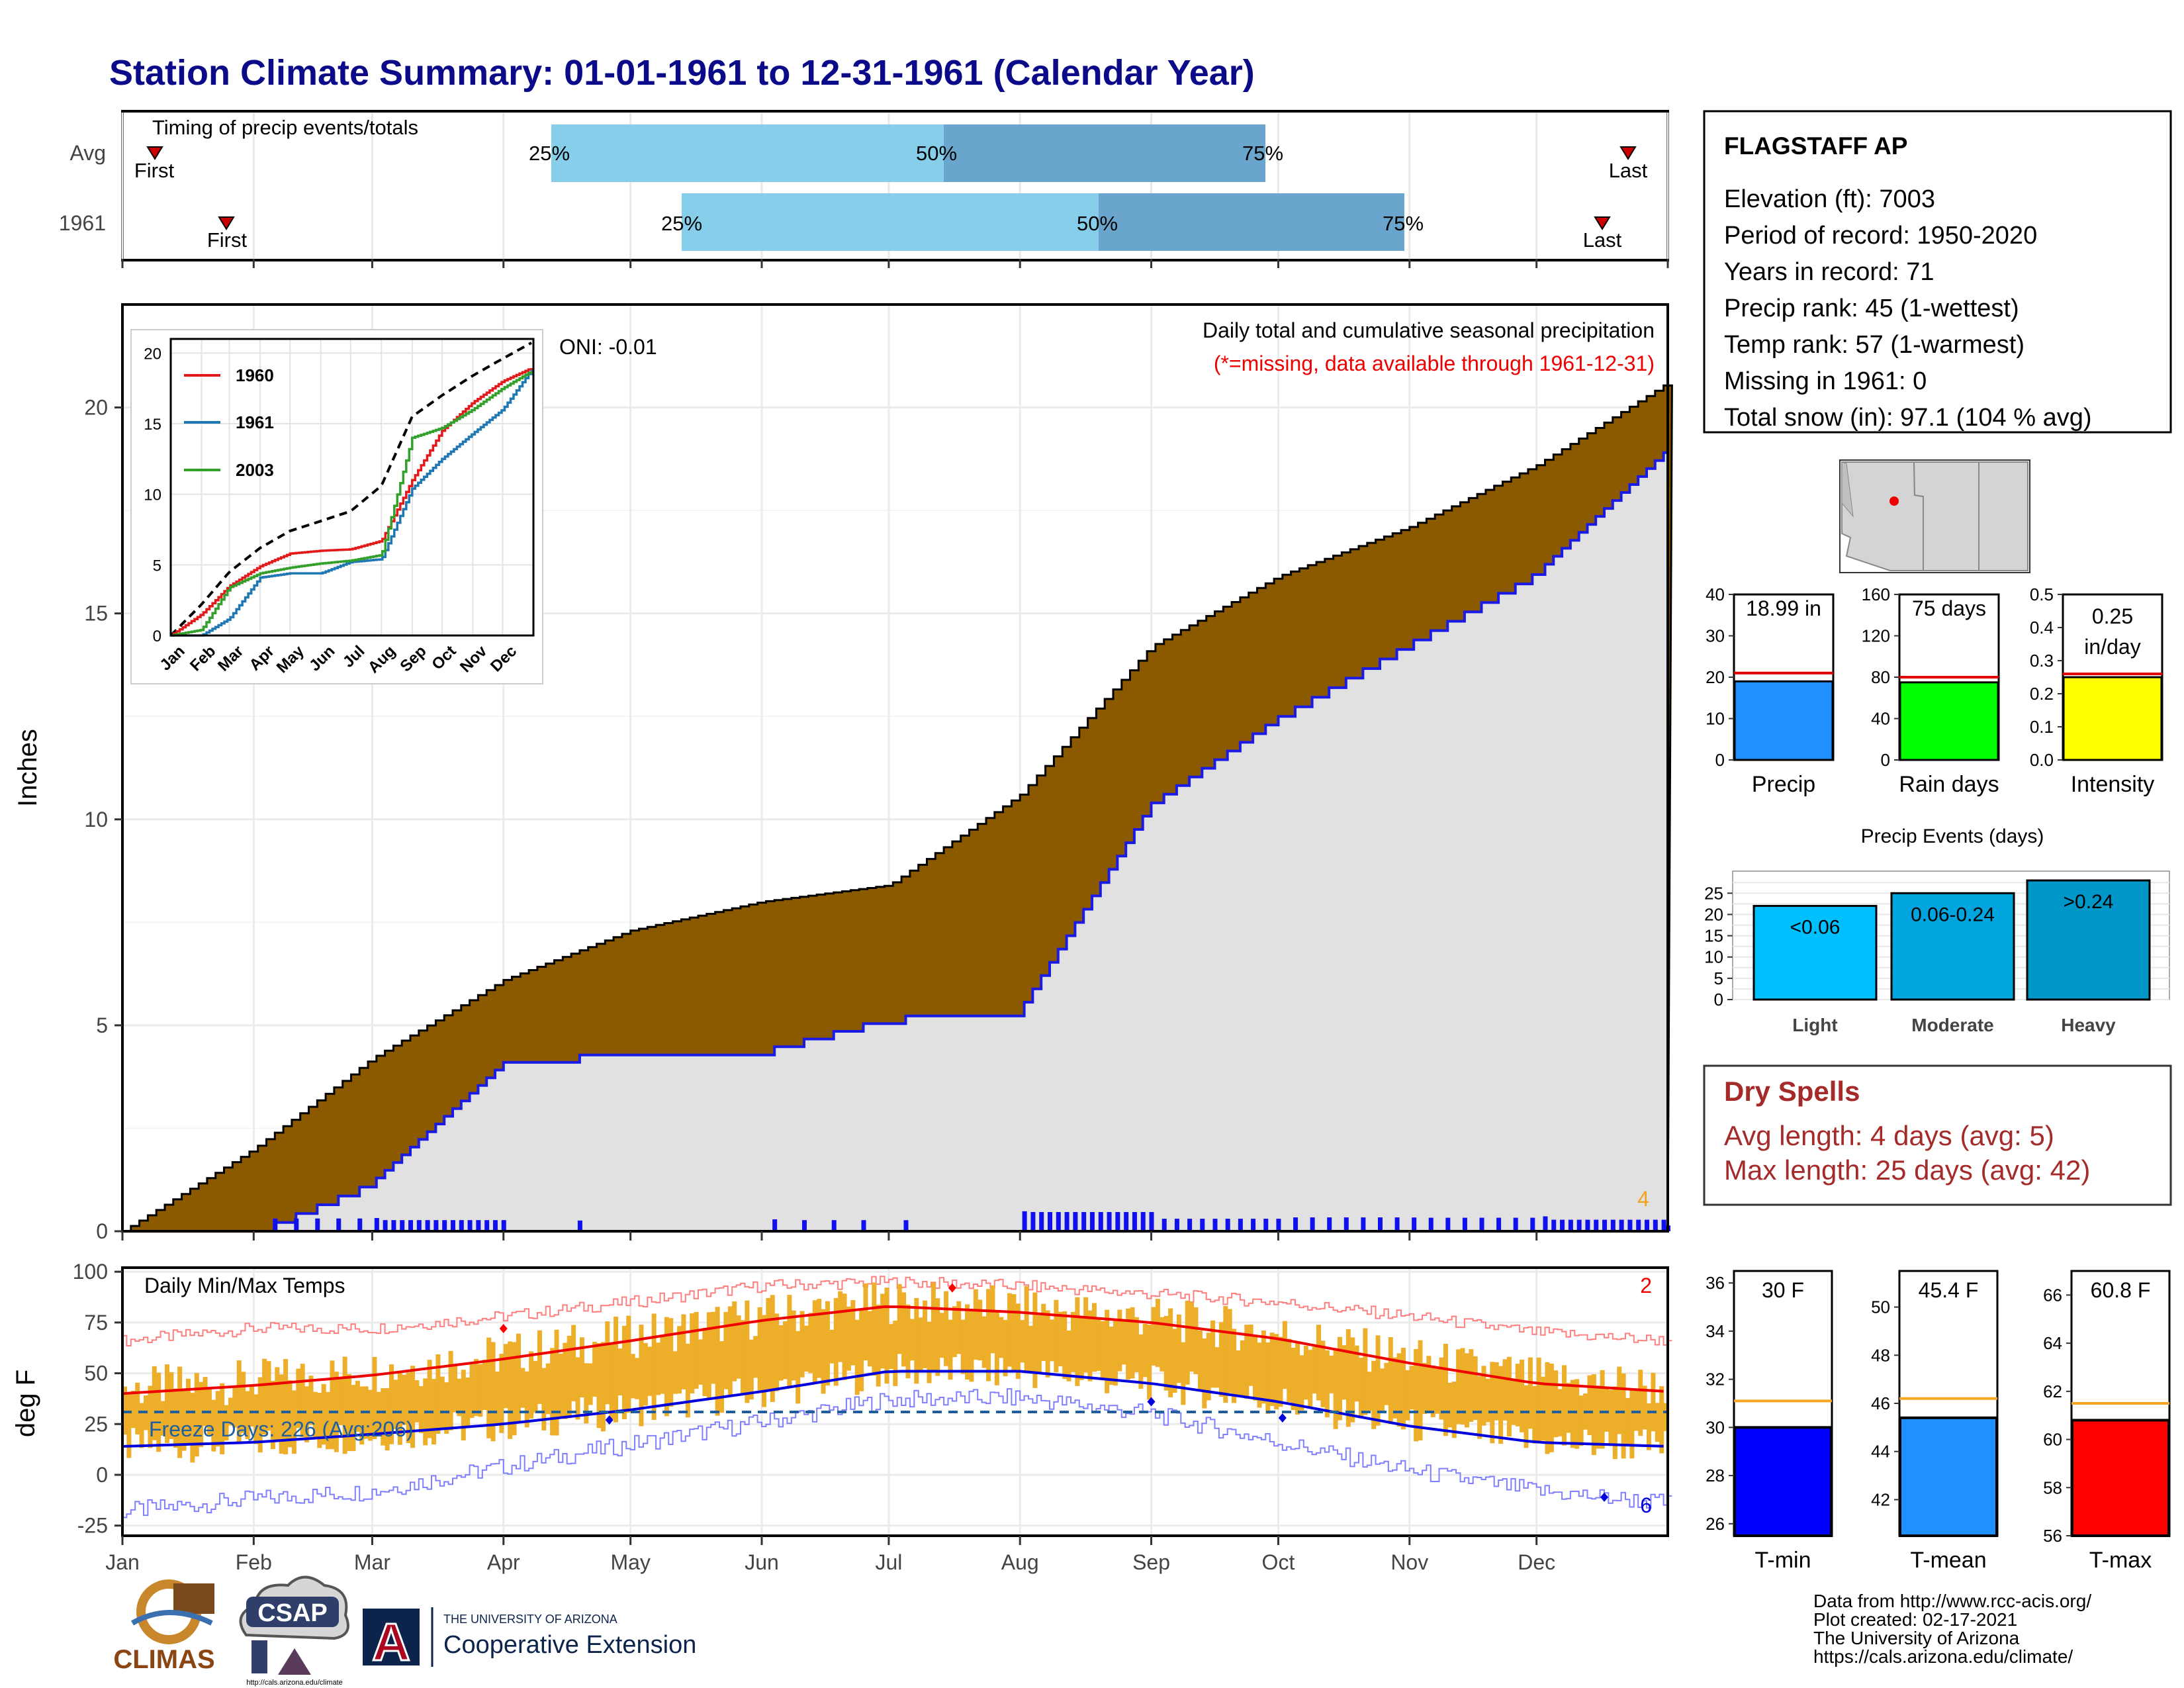 The height and width of the screenshot is (1688, 2184). I want to click on mini-chart-value: 18.99 in, so click(1783, 608).